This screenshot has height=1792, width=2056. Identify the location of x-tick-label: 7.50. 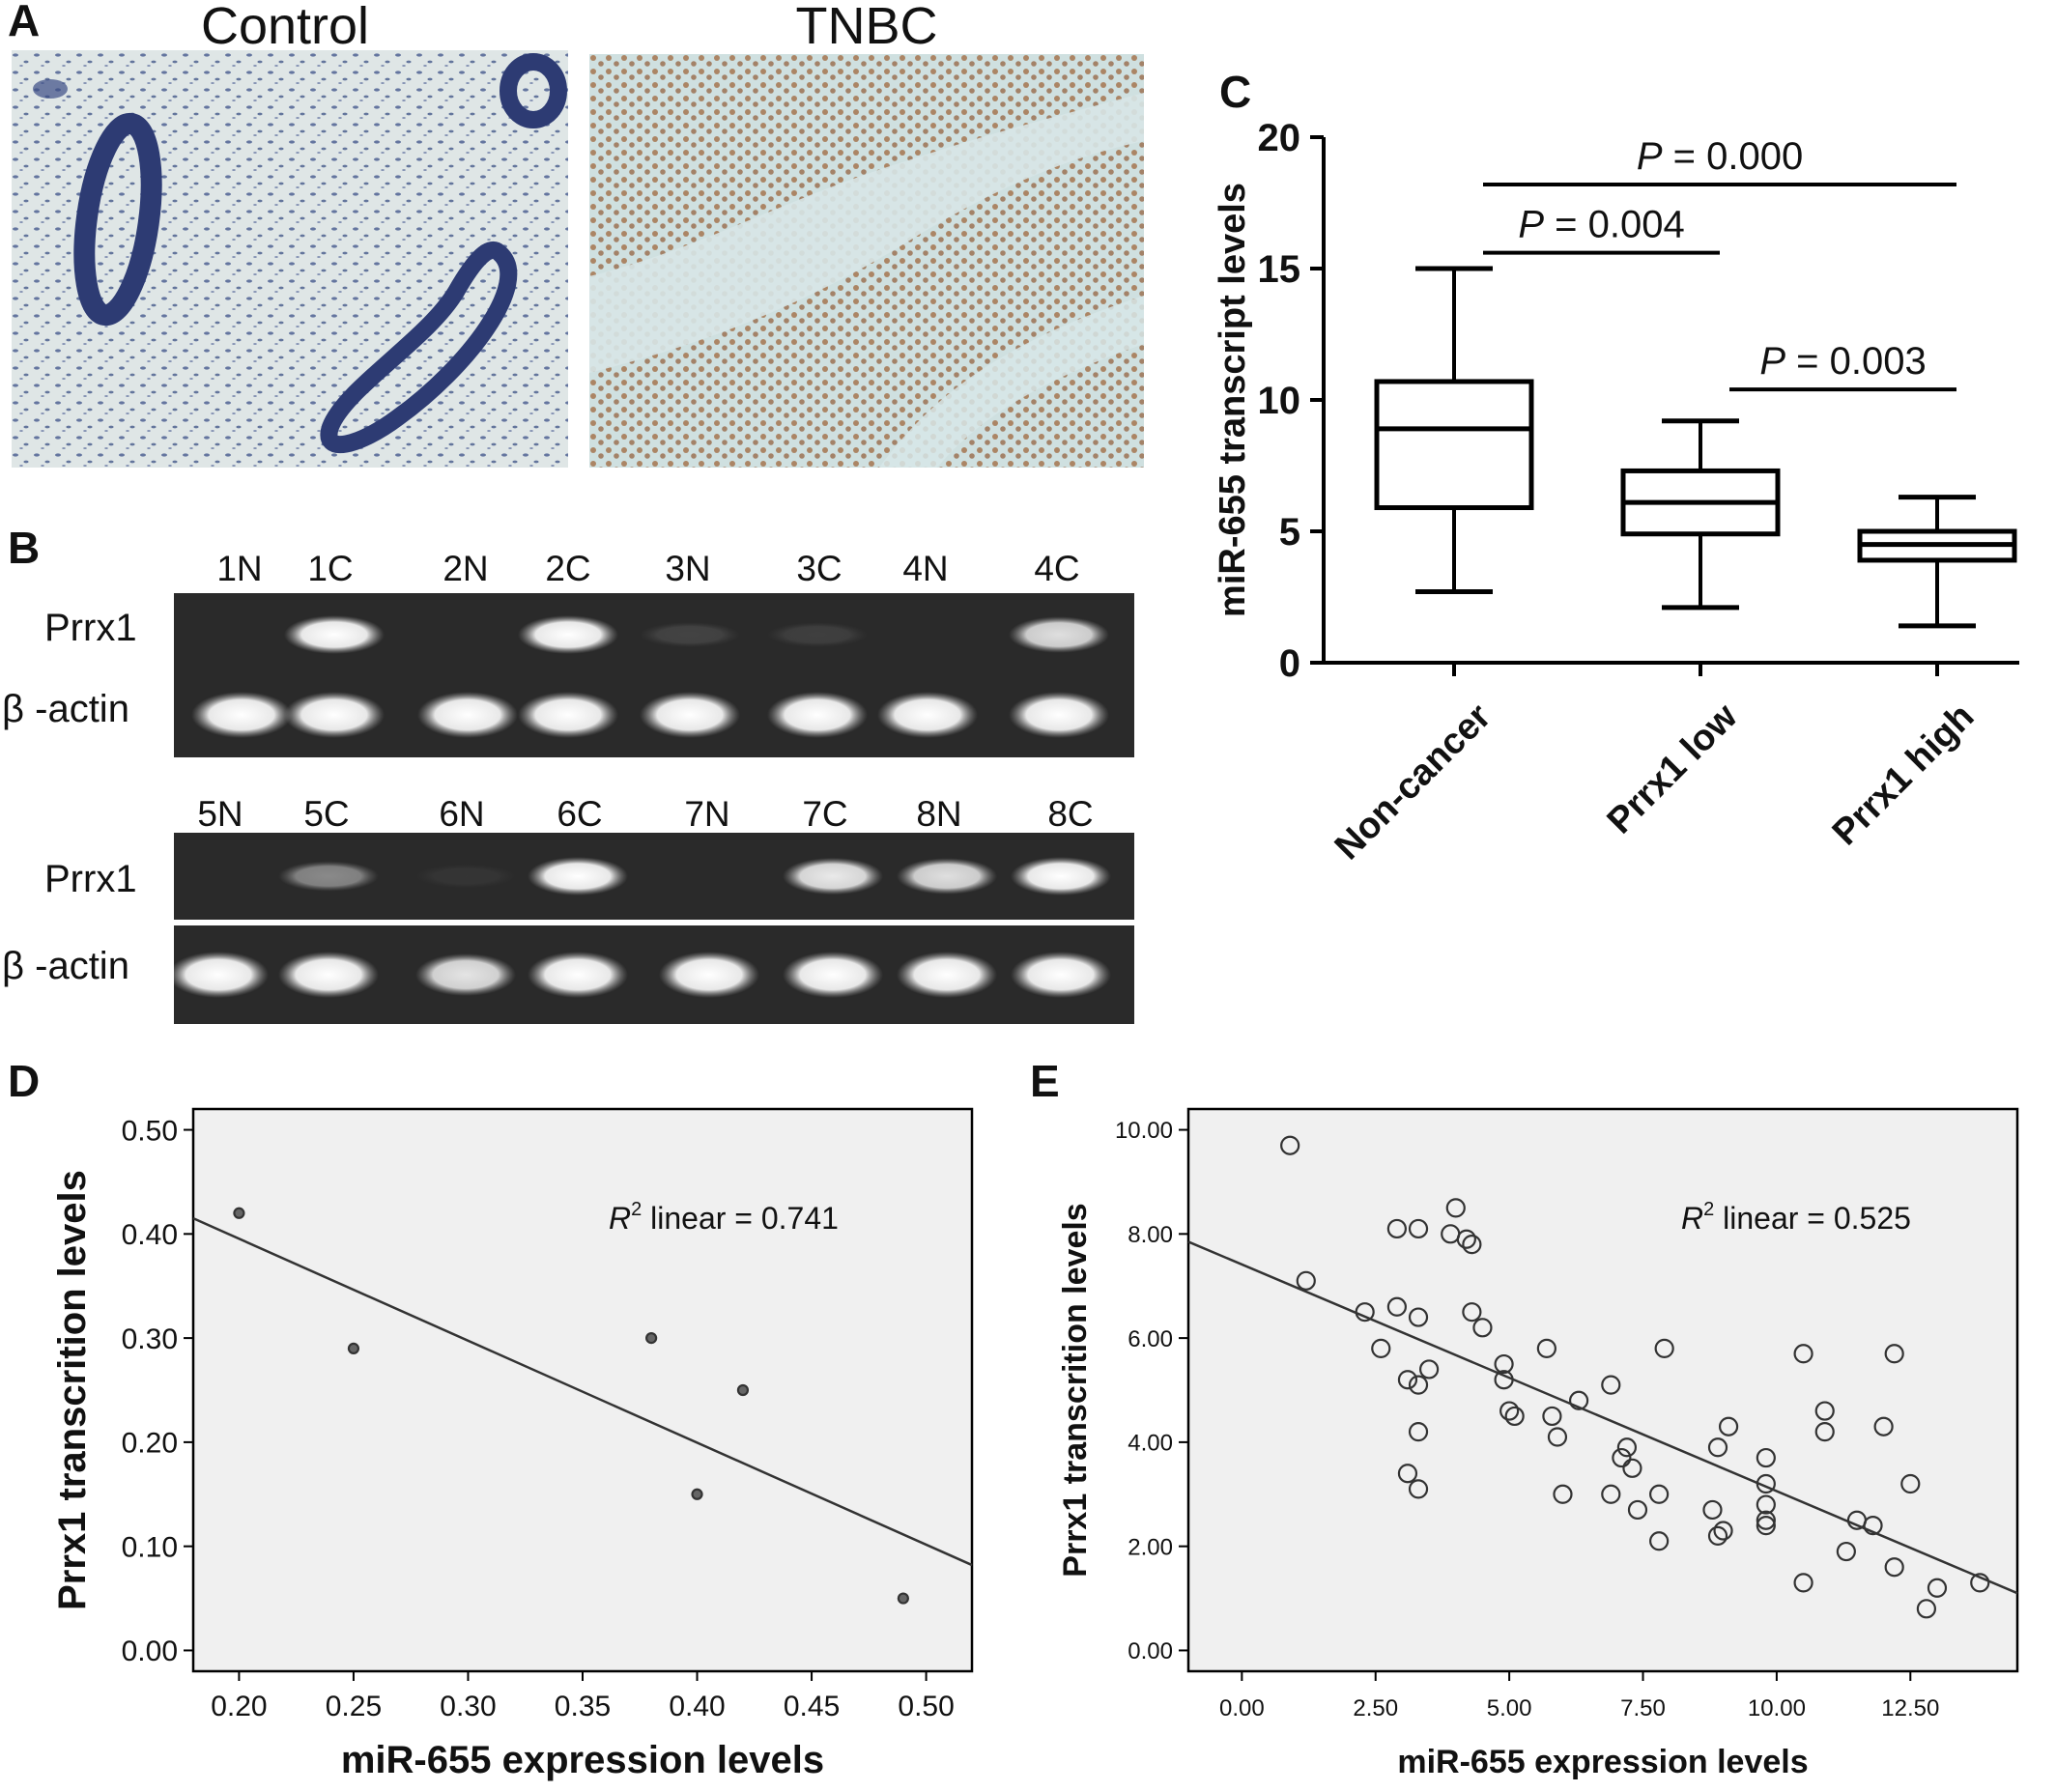
(1643, 1708).